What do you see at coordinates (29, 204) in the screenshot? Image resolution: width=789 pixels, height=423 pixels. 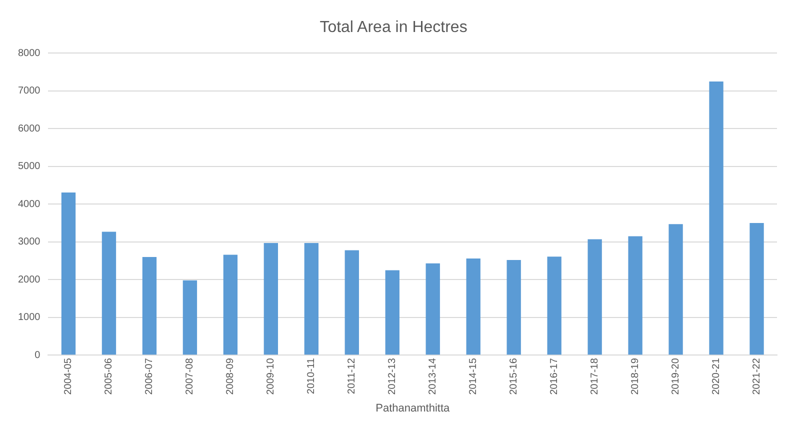 I see `y-tick-label: 4000` at bounding box center [29, 204].